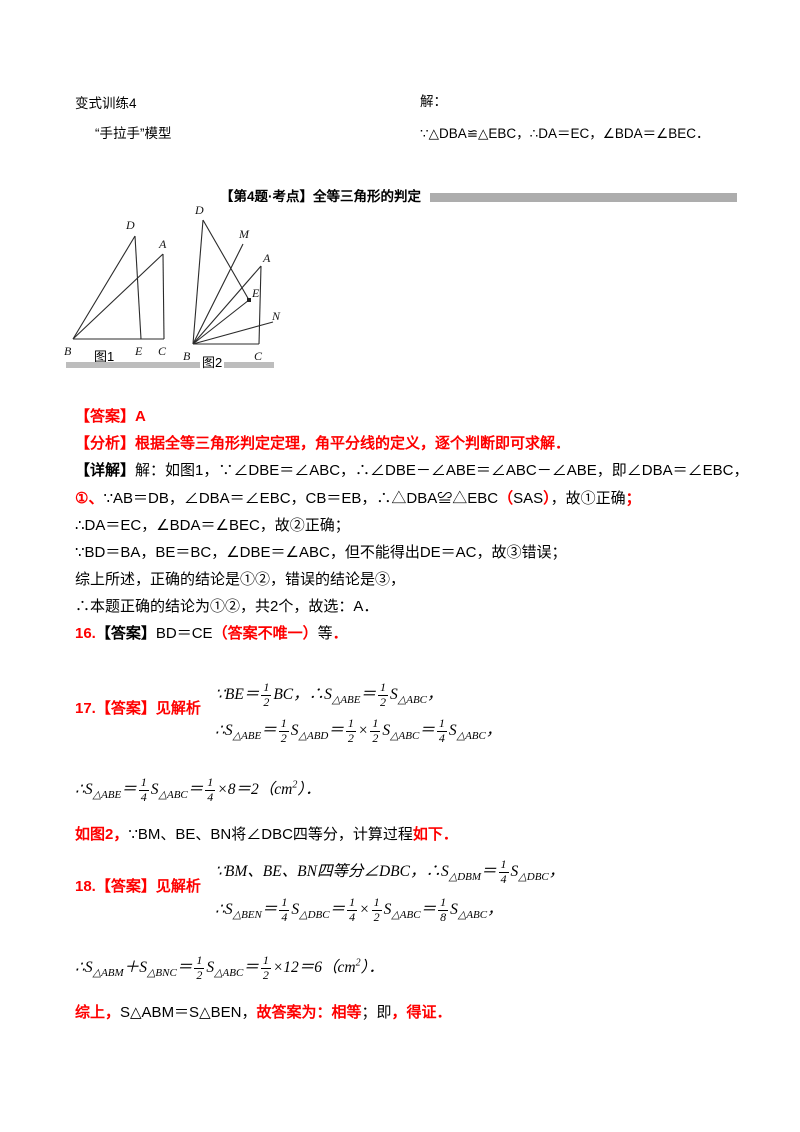  What do you see at coordinates (229, 967) in the screenshot?
I see `problem18-formula-3: ∴S△ABM＋S△BNC＝ 1 2 S△ABC＝ 1 2 ×12＝6（cm2）．` at bounding box center [229, 967].